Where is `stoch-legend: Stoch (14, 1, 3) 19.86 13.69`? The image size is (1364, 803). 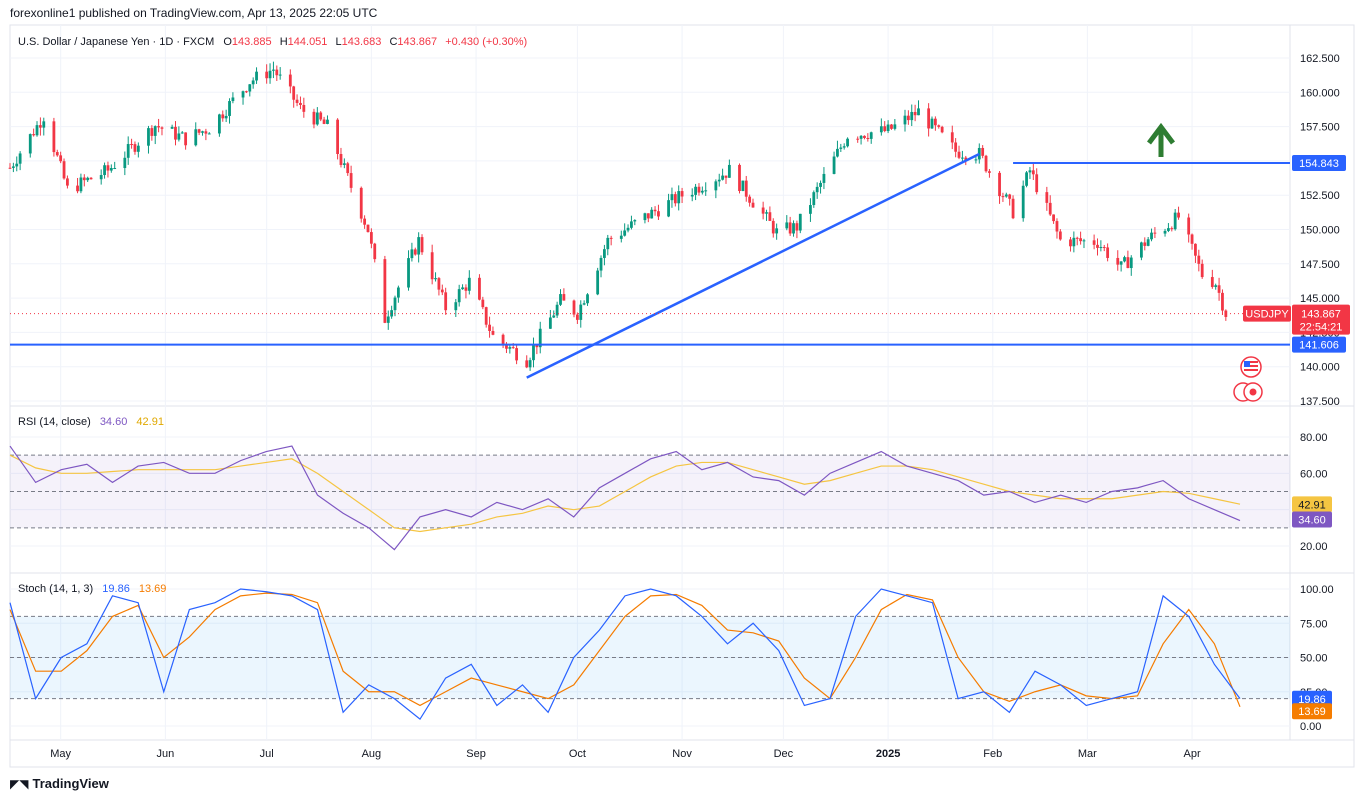 stoch-legend: Stoch (14, 1, 3) 19.86 13.69 is located at coordinates (92, 589).